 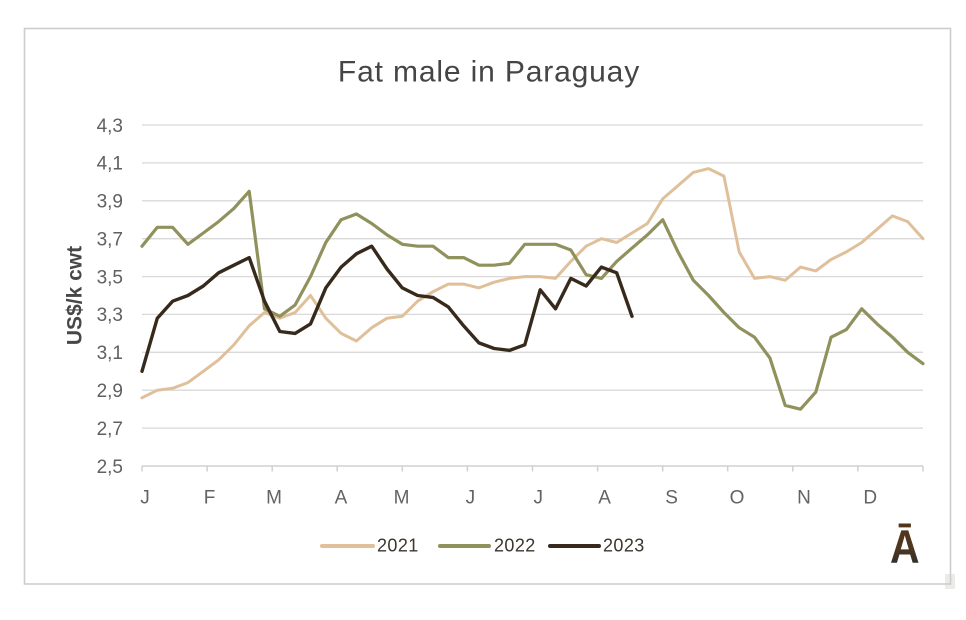 What do you see at coordinates (110, 391) in the screenshot?
I see `svg-text: 2,9` at bounding box center [110, 391].